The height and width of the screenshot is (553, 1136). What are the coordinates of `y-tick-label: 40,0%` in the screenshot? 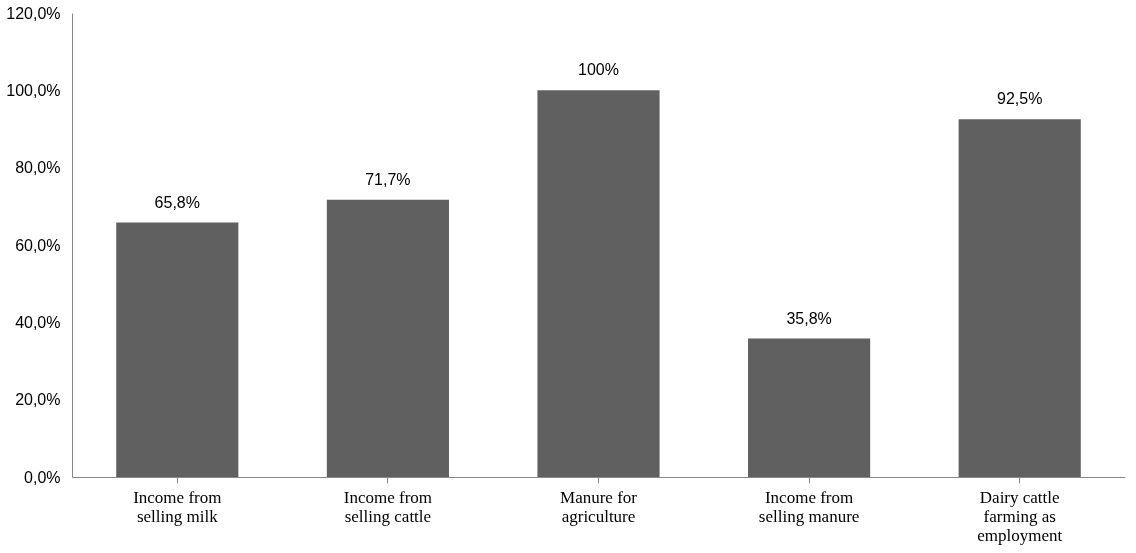 It's located at (38, 322).